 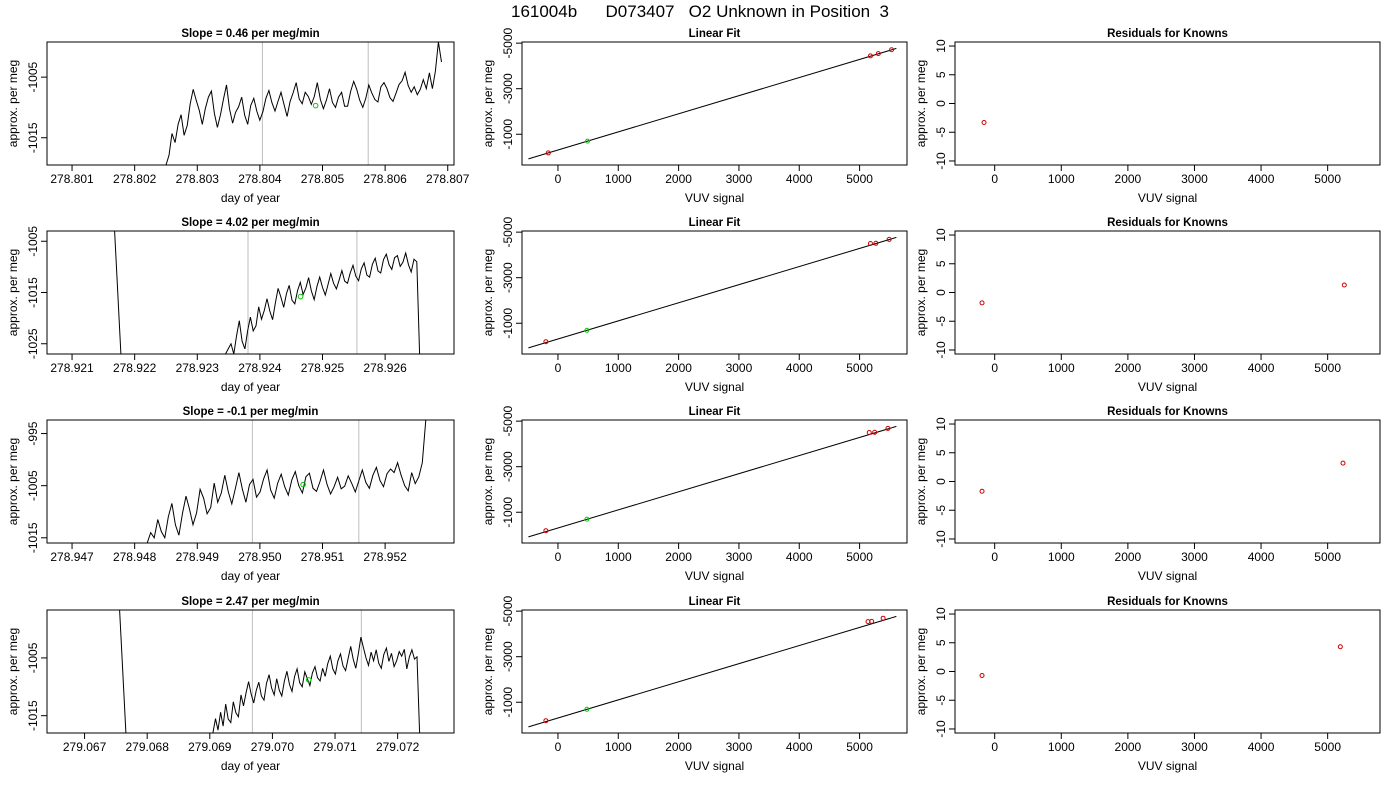 What do you see at coordinates (260, 557) in the screenshot?
I see `x-tick-label: 278.950` at bounding box center [260, 557].